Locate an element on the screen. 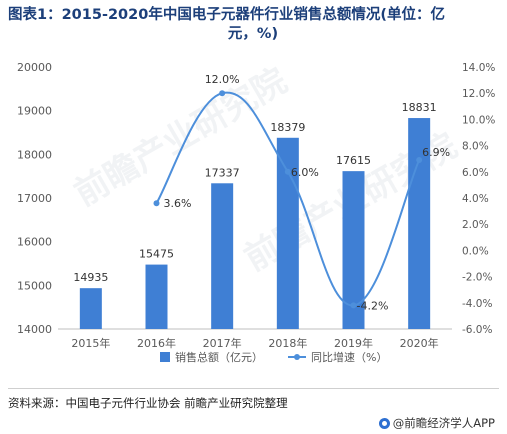  y-right-tick-label: 6.0% is located at coordinates (475, 173).